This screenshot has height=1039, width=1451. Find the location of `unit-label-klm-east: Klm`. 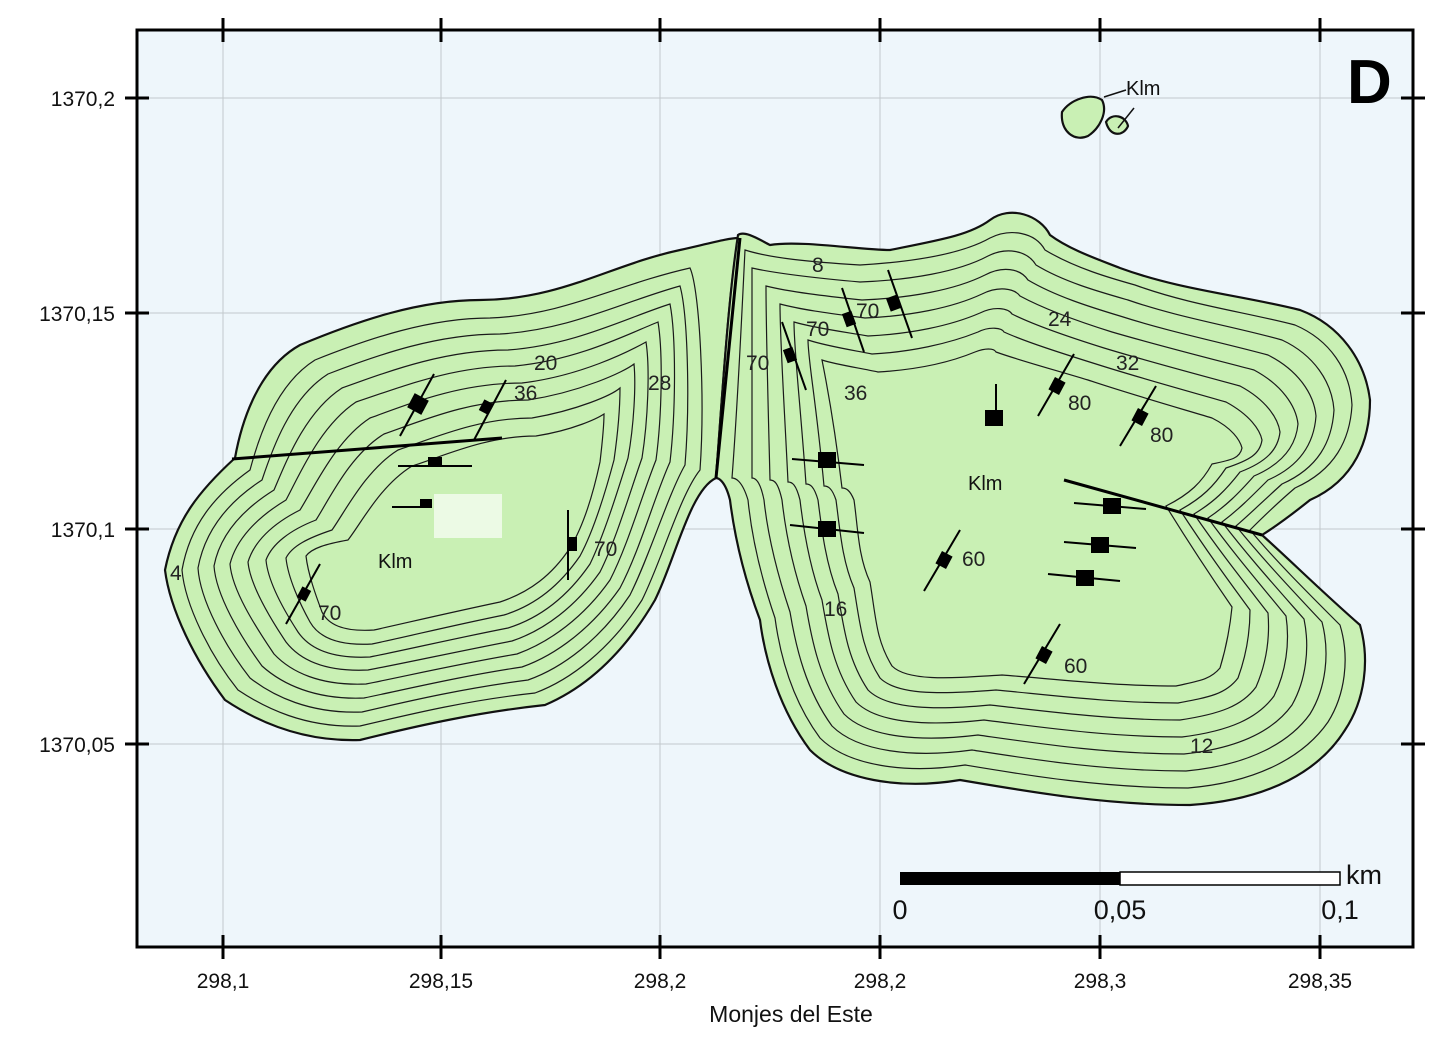

unit-label-klm-east: Klm is located at coordinates (985, 484).